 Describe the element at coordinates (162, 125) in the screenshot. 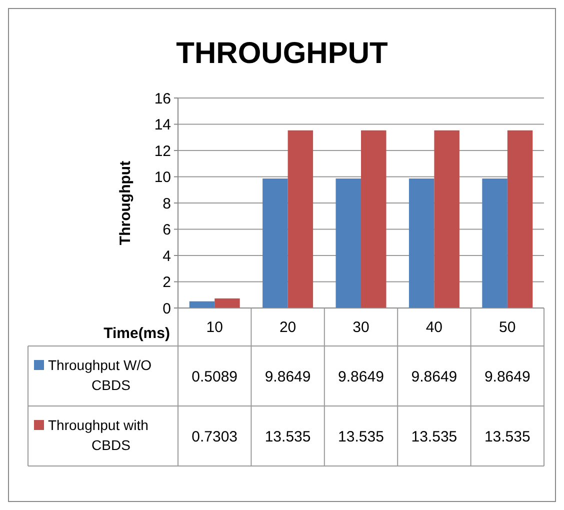

I see `y-tick-label: 14` at that location.